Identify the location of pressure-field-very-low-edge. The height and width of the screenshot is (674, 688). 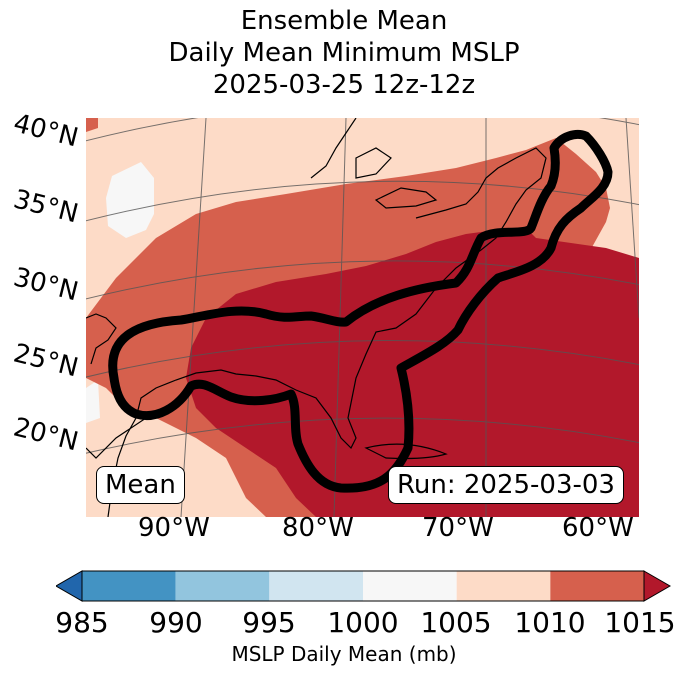
(93, 401).